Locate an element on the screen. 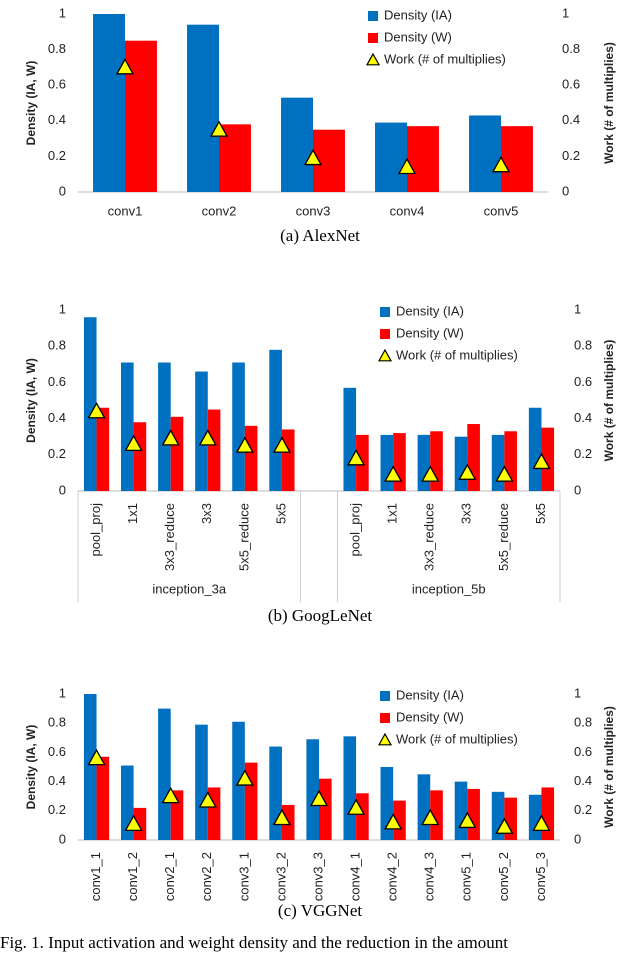  x-tick-label: 5x5_reduce is located at coordinates (503, 537).